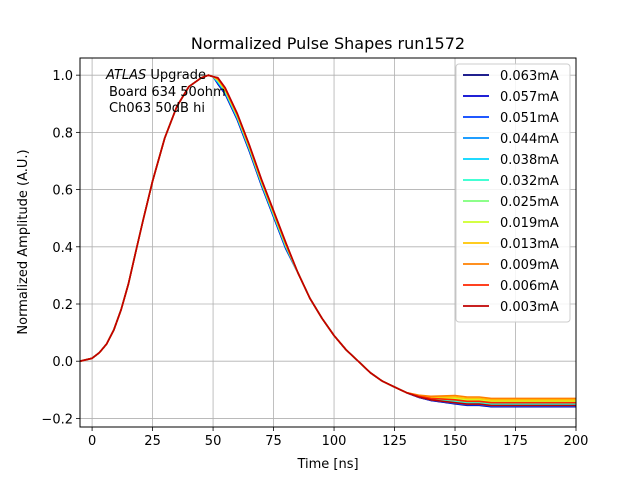 The height and width of the screenshot is (480, 640). Describe the element at coordinates (23, 241) in the screenshot. I see `y-axis-label: Normalized Amplitude (A.U.)` at that location.